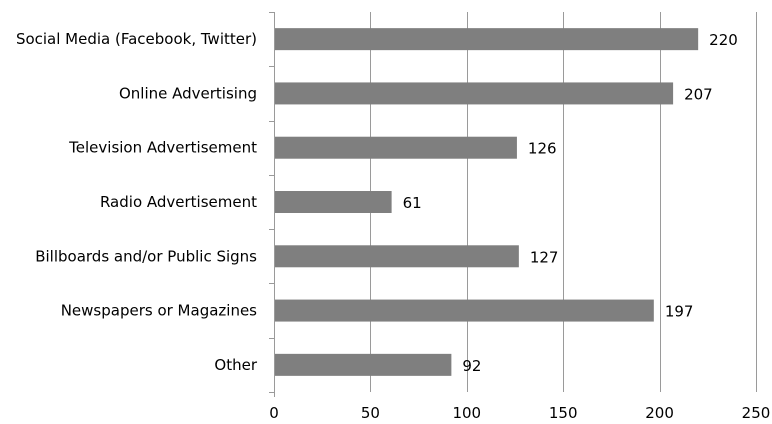  I want to click on data-label: 126, so click(542, 149).